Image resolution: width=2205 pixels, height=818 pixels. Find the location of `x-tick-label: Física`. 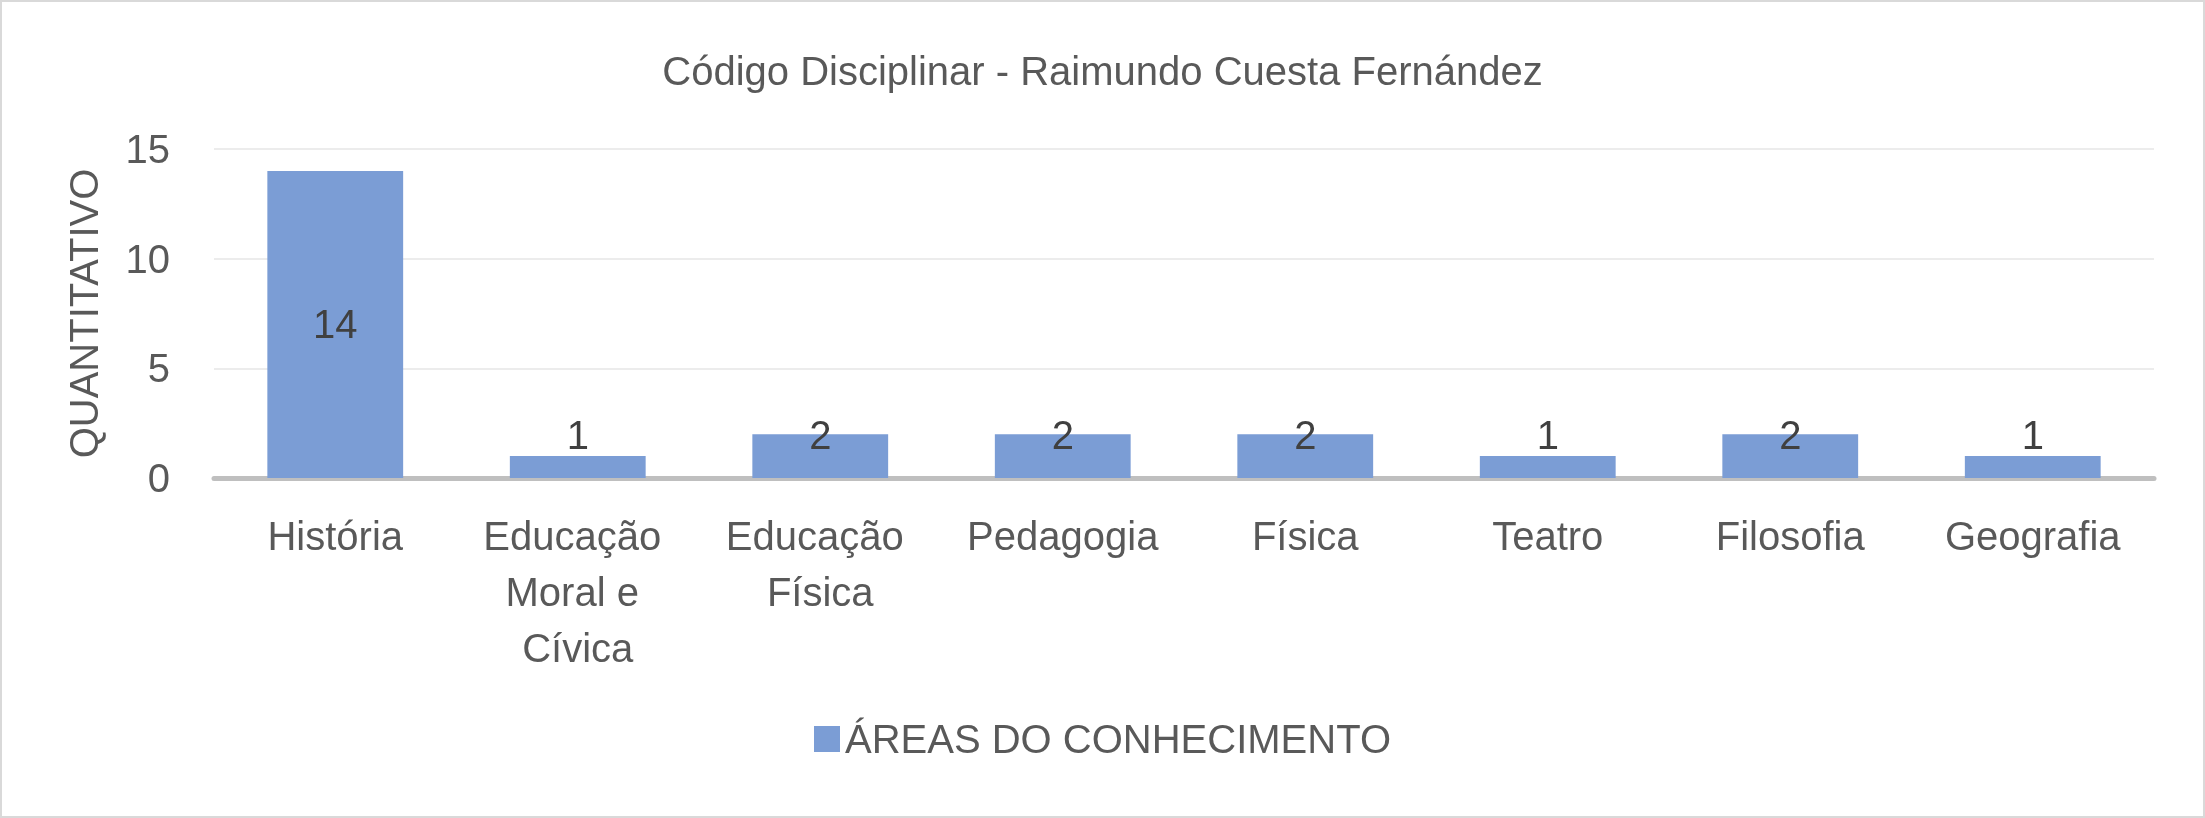

x-tick-label: Física is located at coordinates (1305, 536).